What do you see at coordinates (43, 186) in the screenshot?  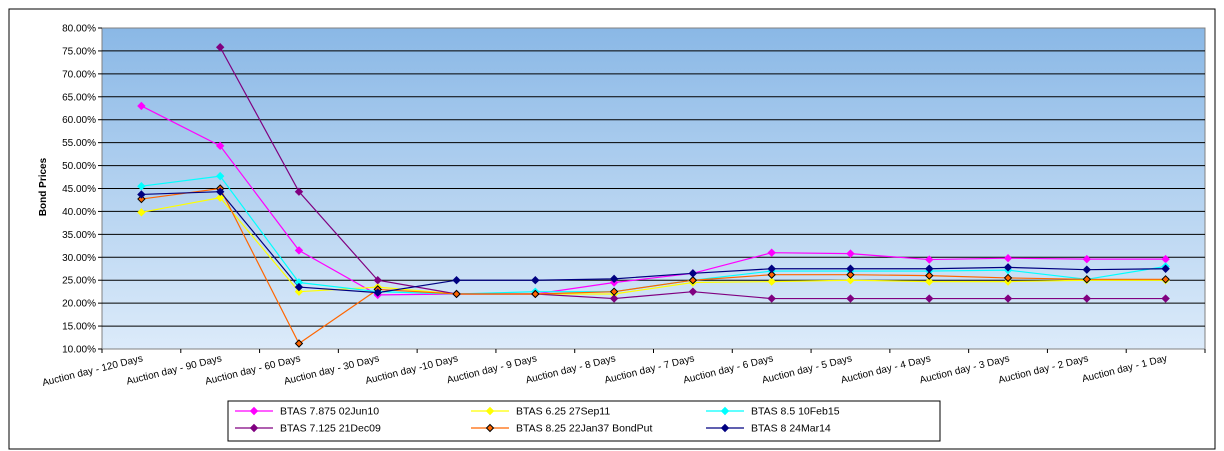 I see `y-axis-label: Bond Prices` at bounding box center [43, 186].